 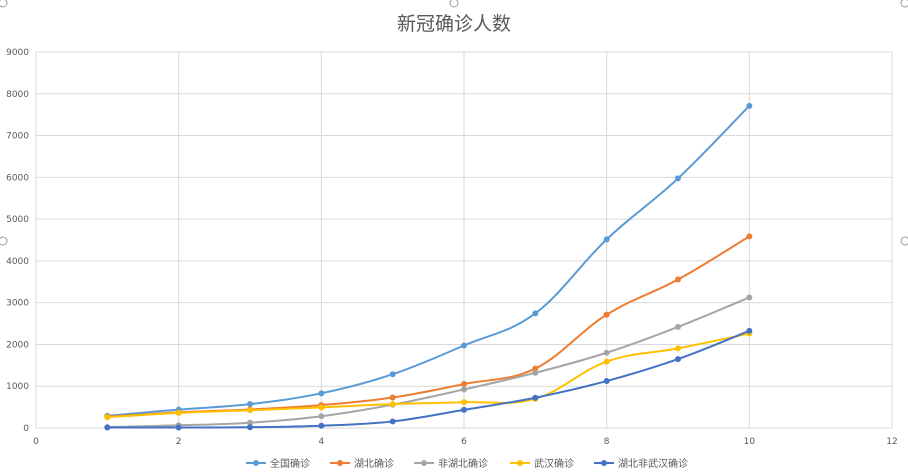 What do you see at coordinates (17, 137) in the screenshot?
I see `y-tick-label: 7000` at bounding box center [17, 137].